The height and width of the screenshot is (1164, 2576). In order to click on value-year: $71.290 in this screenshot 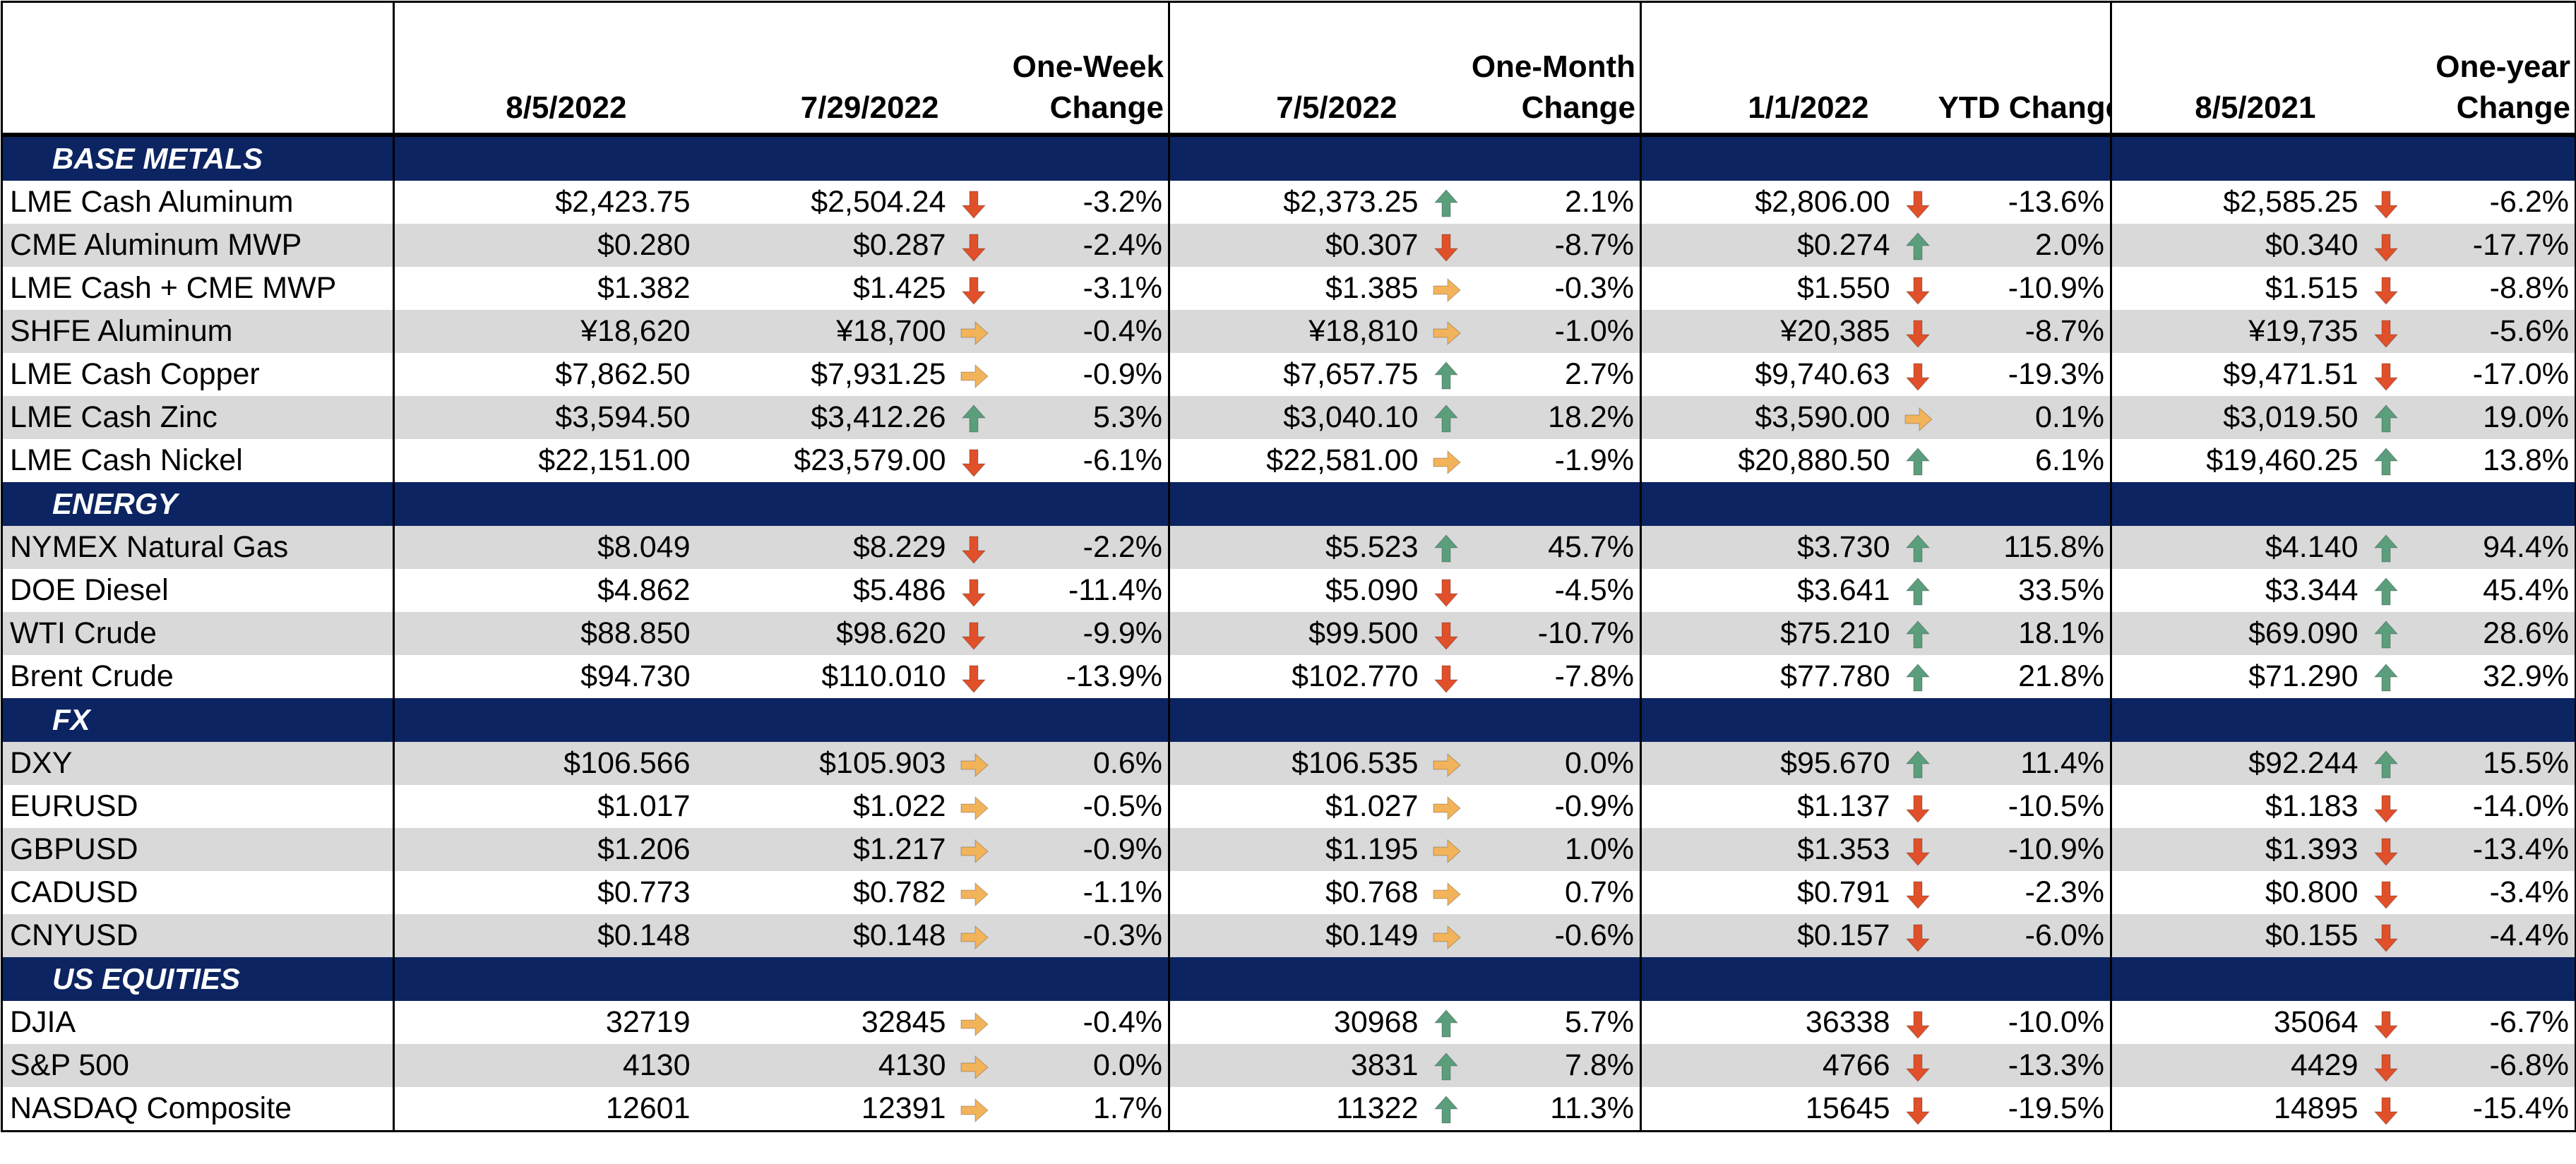, I will do `click(2238, 676)`.